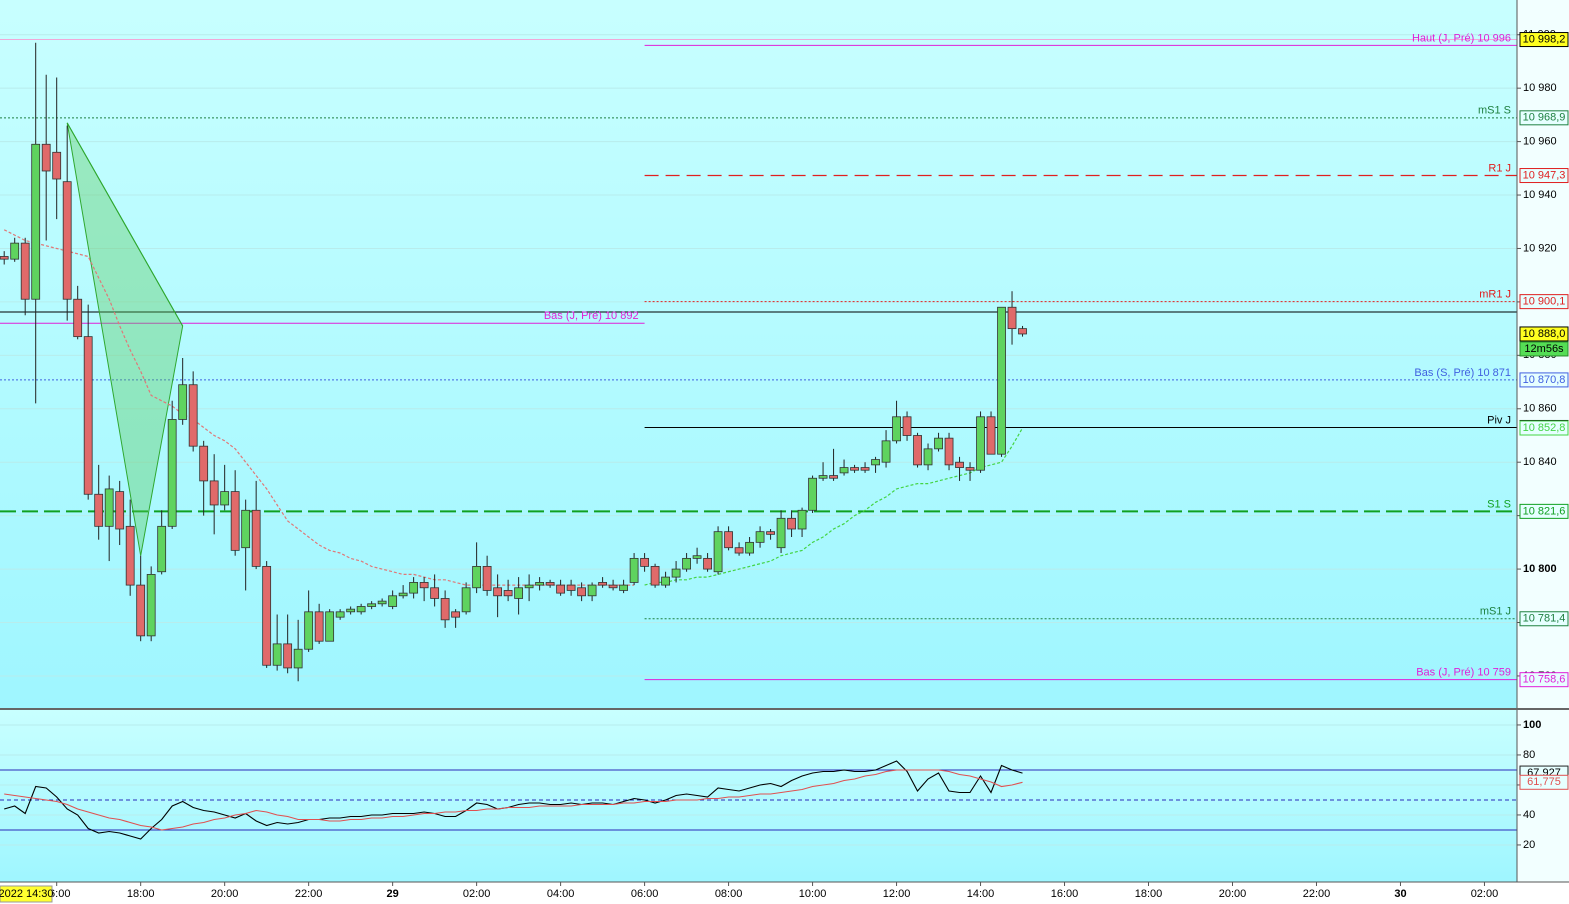 This screenshot has height=904, width=1569. Describe the element at coordinates (393, 894) in the screenshot. I see `x-tick-label: 29` at that location.